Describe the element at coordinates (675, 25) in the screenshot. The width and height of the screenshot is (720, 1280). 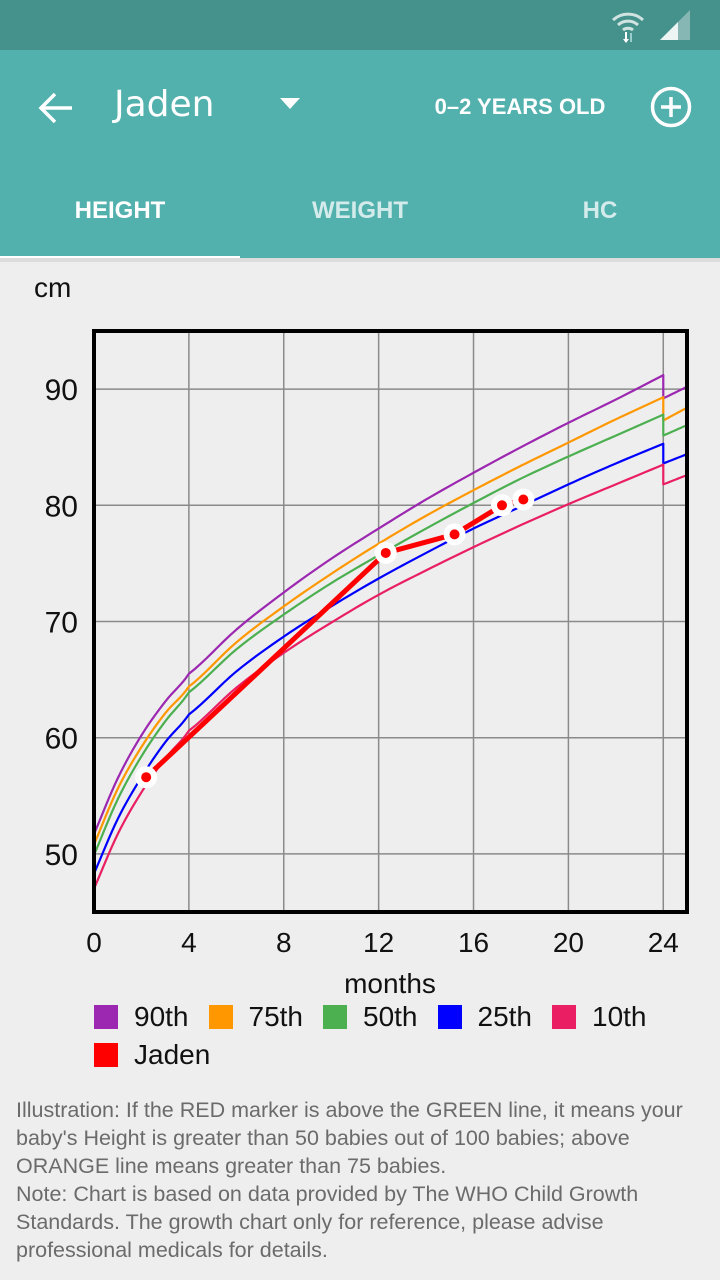
I see `signal-icon` at that location.